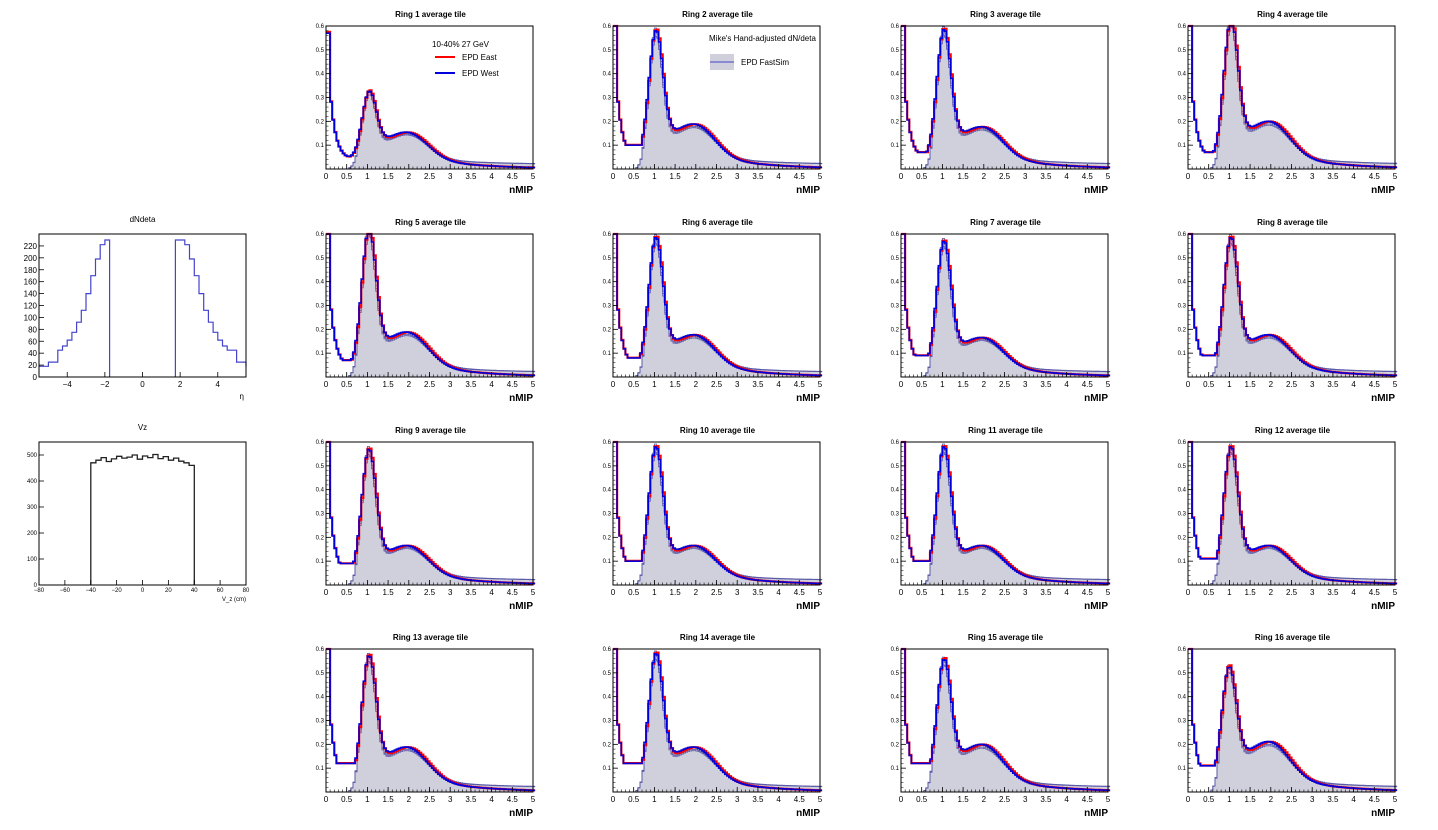 This screenshot has width=1438, height=830. Describe the element at coordinates (31, 246) in the screenshot. I see `y-tick-label: 220` at that location.